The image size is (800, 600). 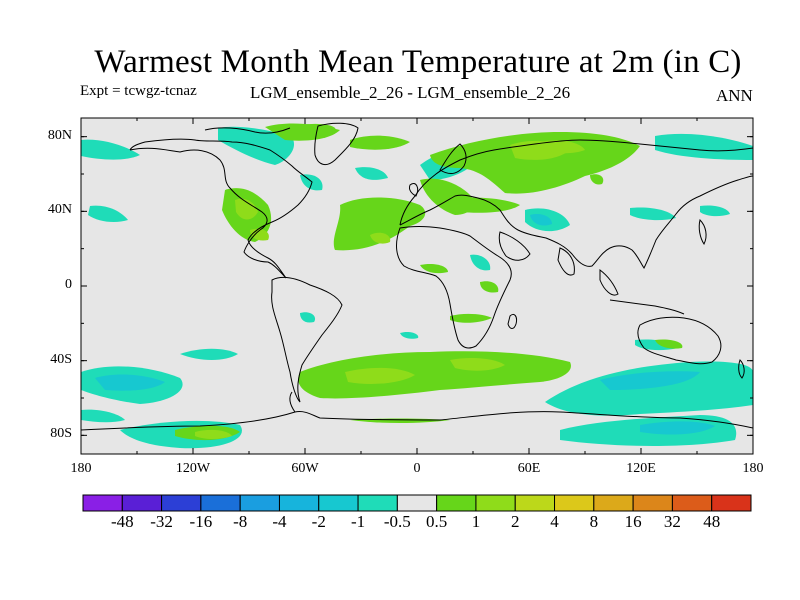 I want to click on lat-label: 80S, so click(x=61, y=434).